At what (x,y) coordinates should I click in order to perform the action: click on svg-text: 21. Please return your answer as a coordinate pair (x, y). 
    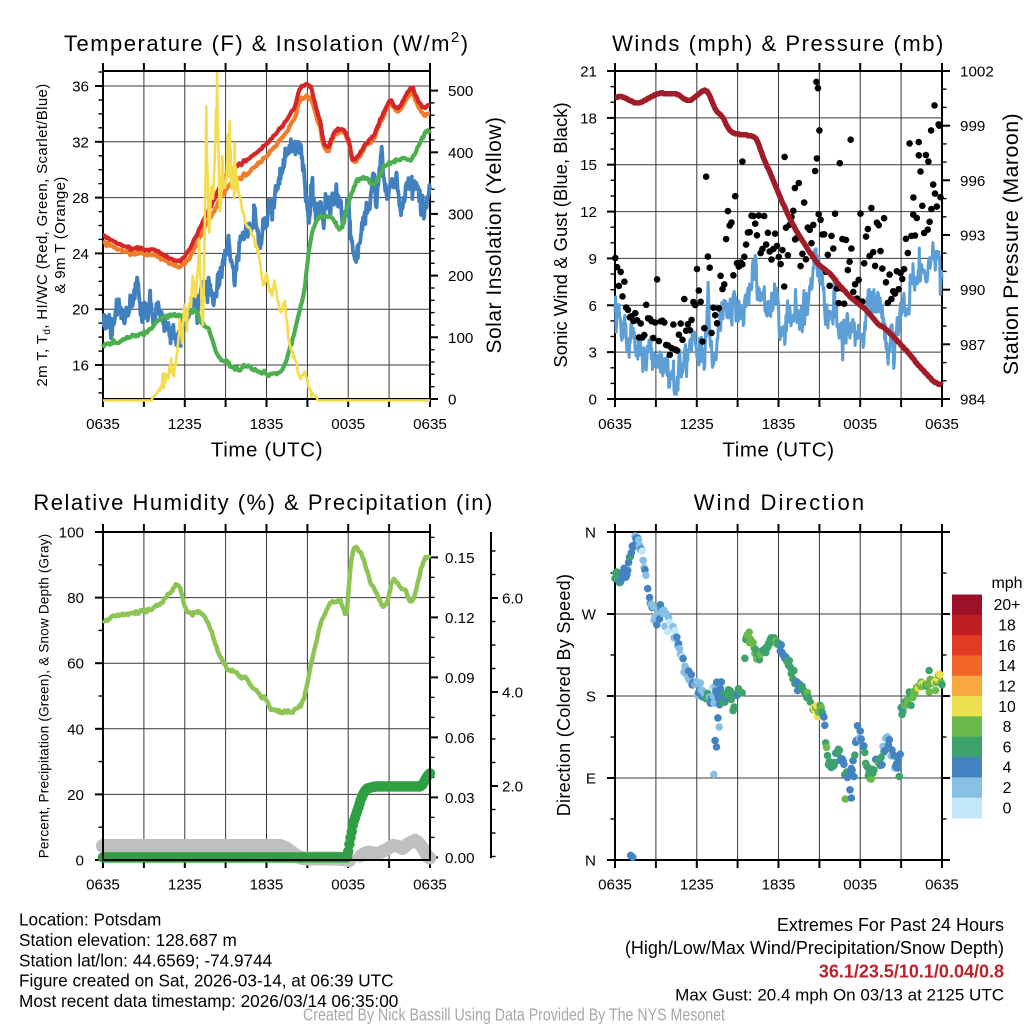
    Looking at the image, I should click on (588, 72).